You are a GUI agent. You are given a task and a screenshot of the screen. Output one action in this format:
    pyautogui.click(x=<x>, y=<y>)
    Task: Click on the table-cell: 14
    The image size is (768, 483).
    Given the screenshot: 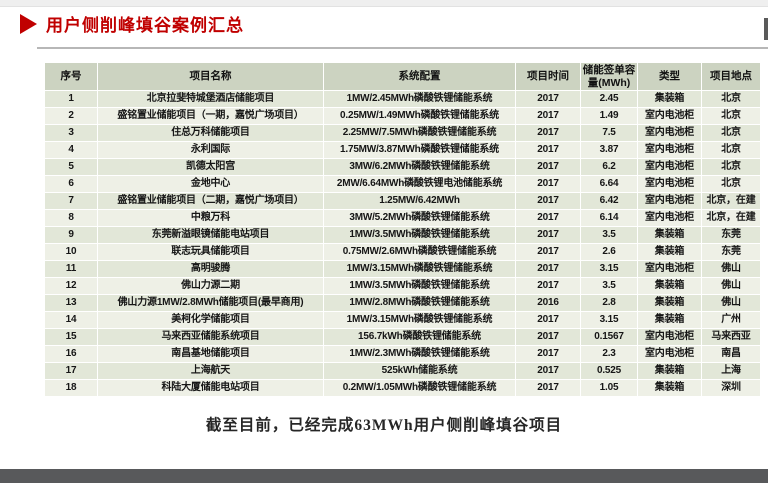 What is the action you would take?
    pyautogui.click(x=71, y=320)
    